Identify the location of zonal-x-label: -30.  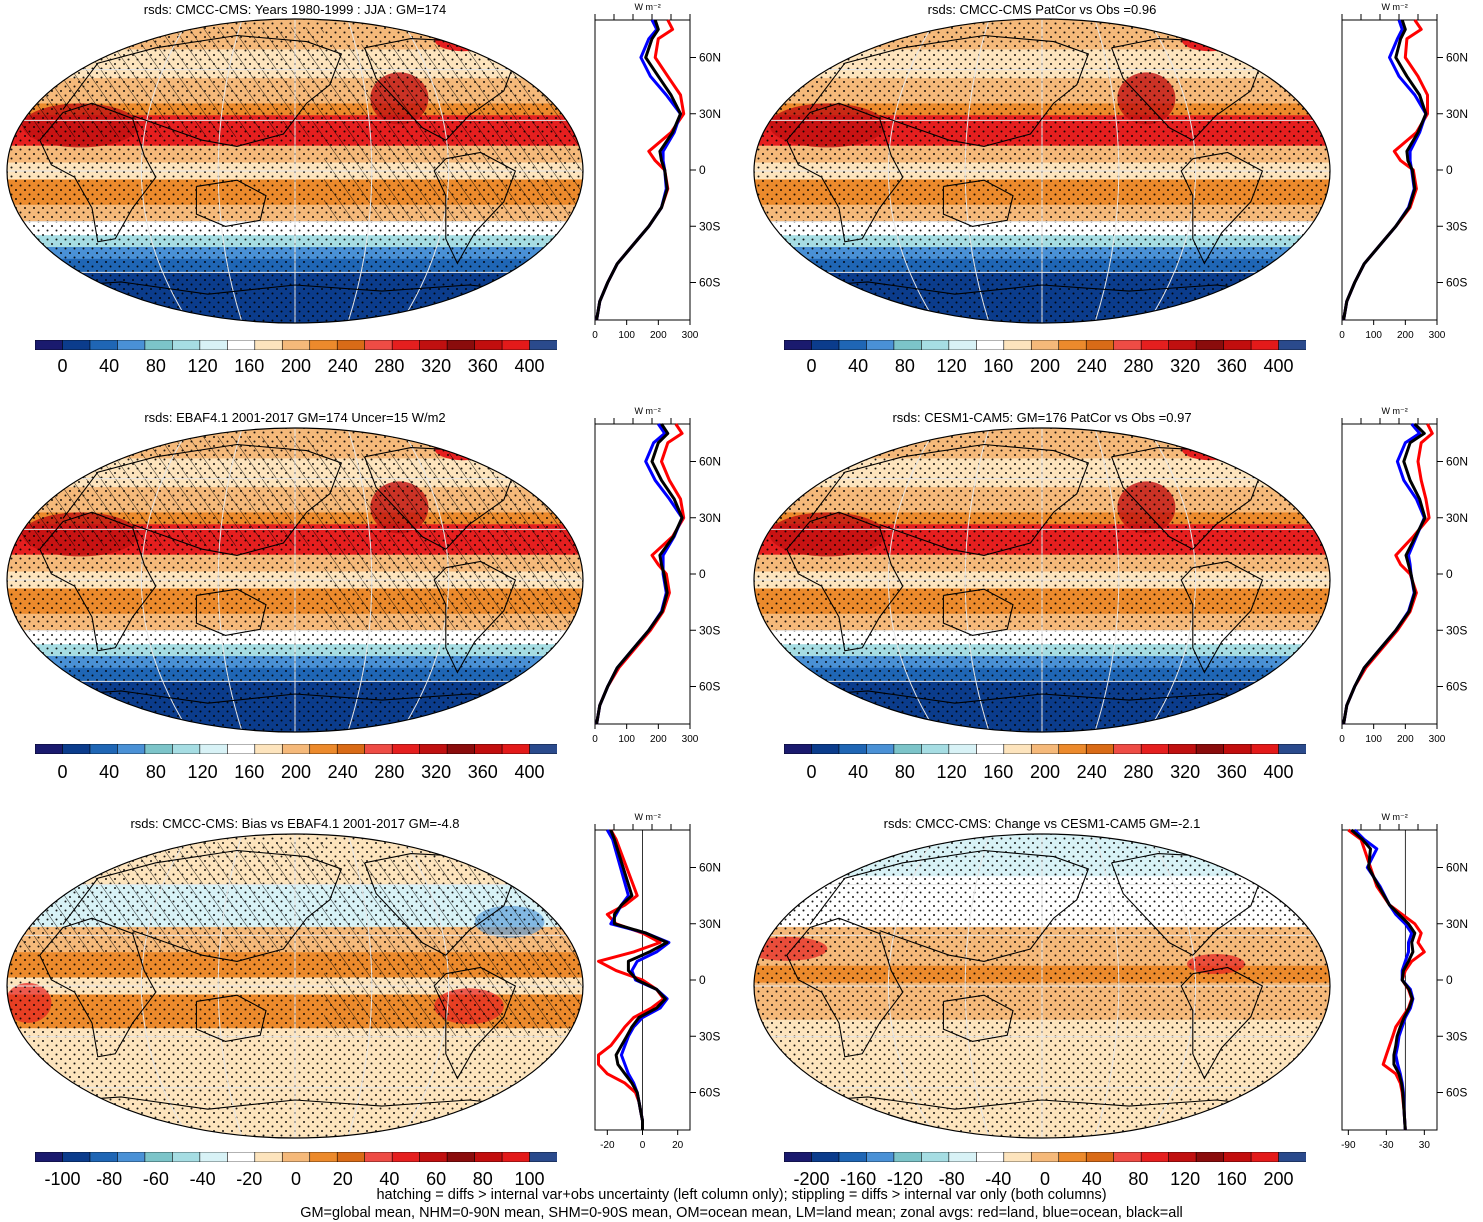
(1386, 1145).